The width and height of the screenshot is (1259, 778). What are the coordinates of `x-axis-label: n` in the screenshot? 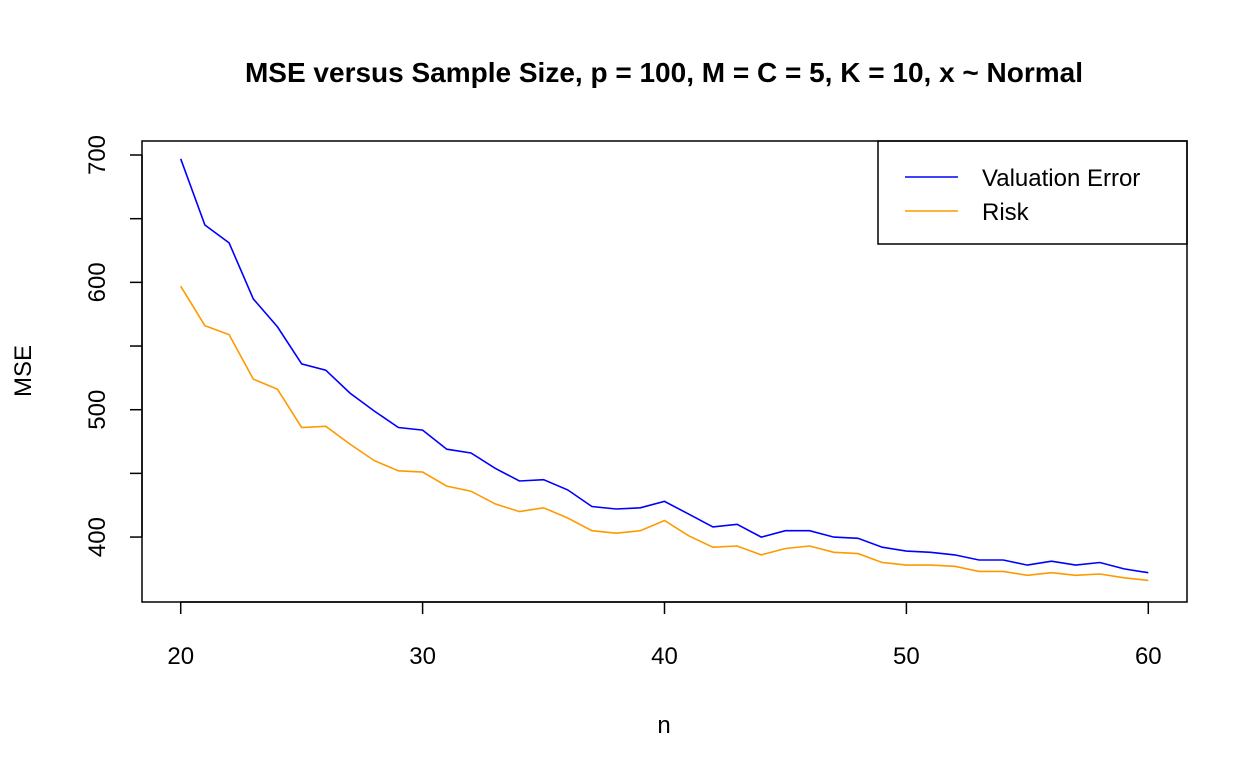 It's located at (663, 725).